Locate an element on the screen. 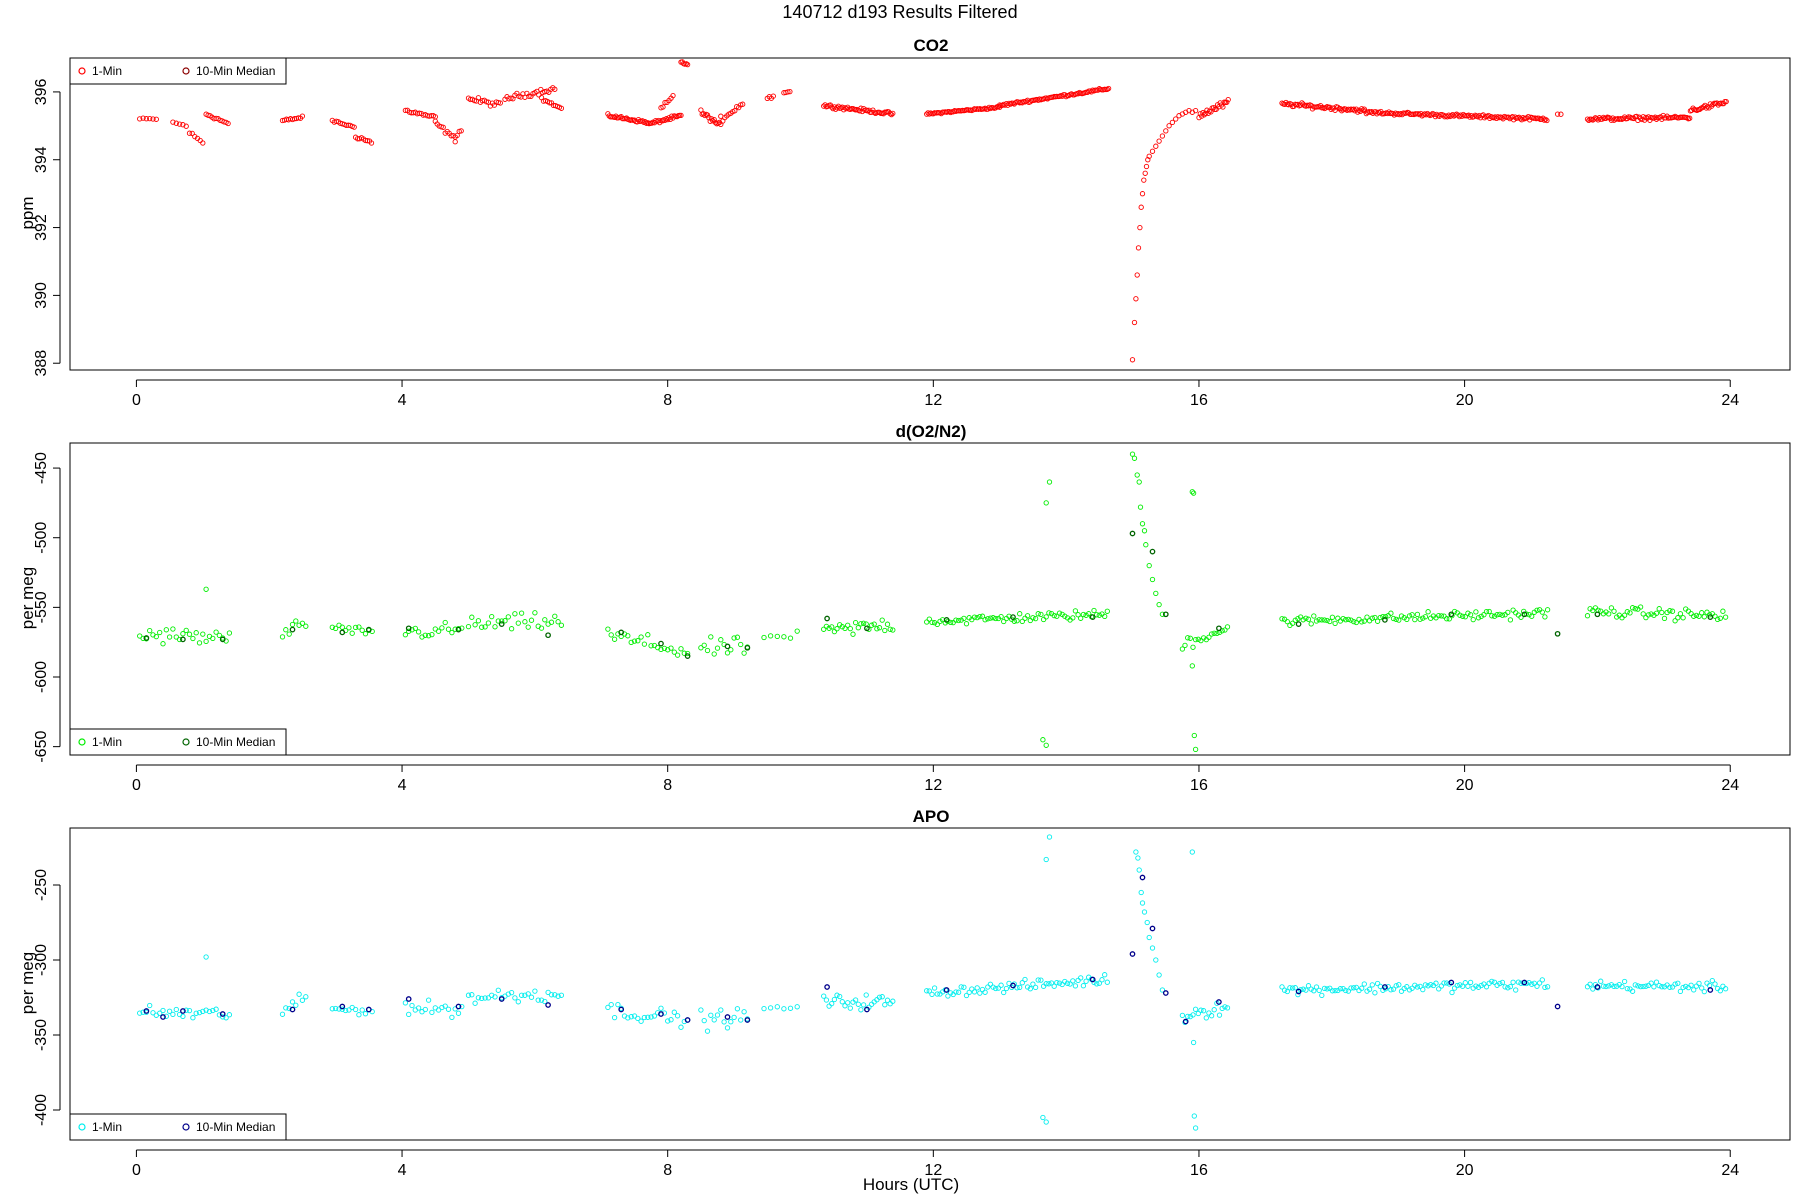 The image size is (1800, 1200). x-tick-label-co2: 16 is located at coordinates (1199, 400).